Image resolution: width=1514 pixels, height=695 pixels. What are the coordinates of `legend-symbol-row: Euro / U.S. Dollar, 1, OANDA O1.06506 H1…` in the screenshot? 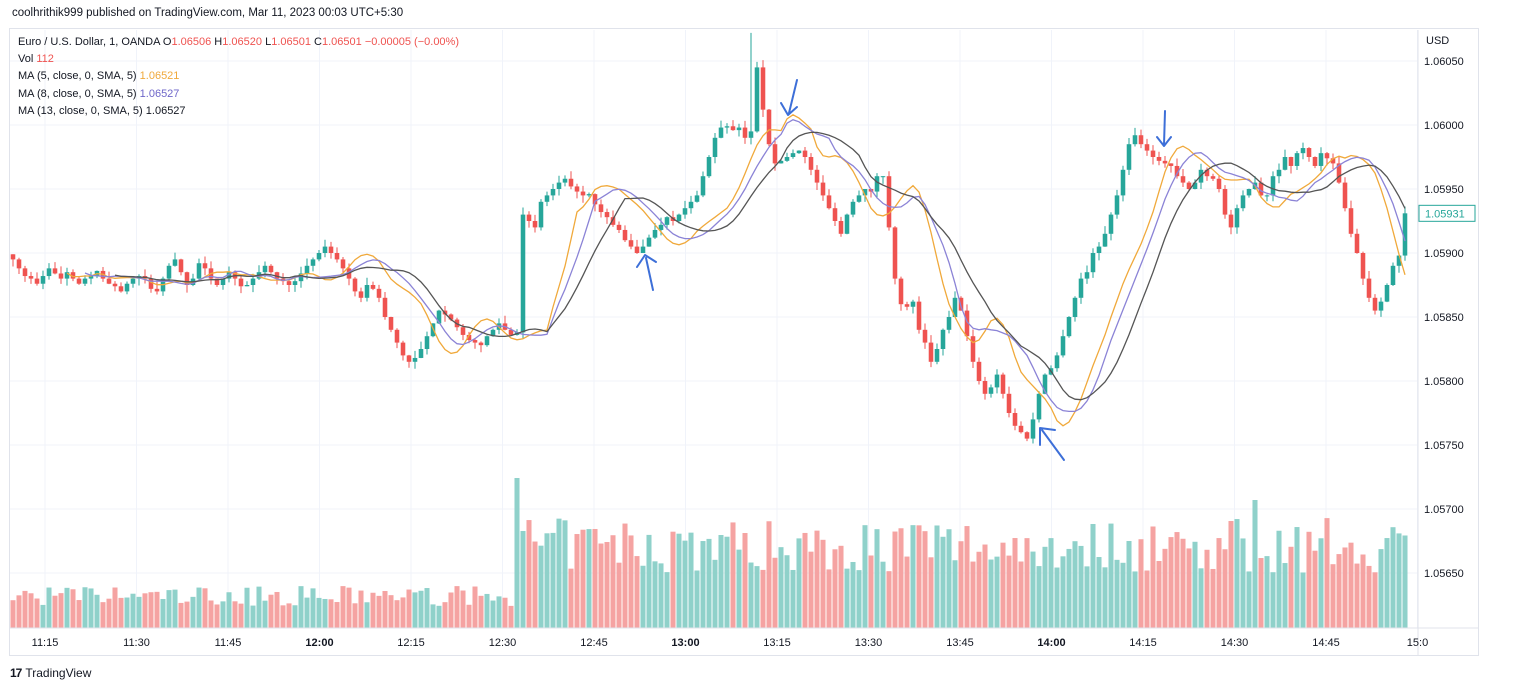 It's located at (238, 42).